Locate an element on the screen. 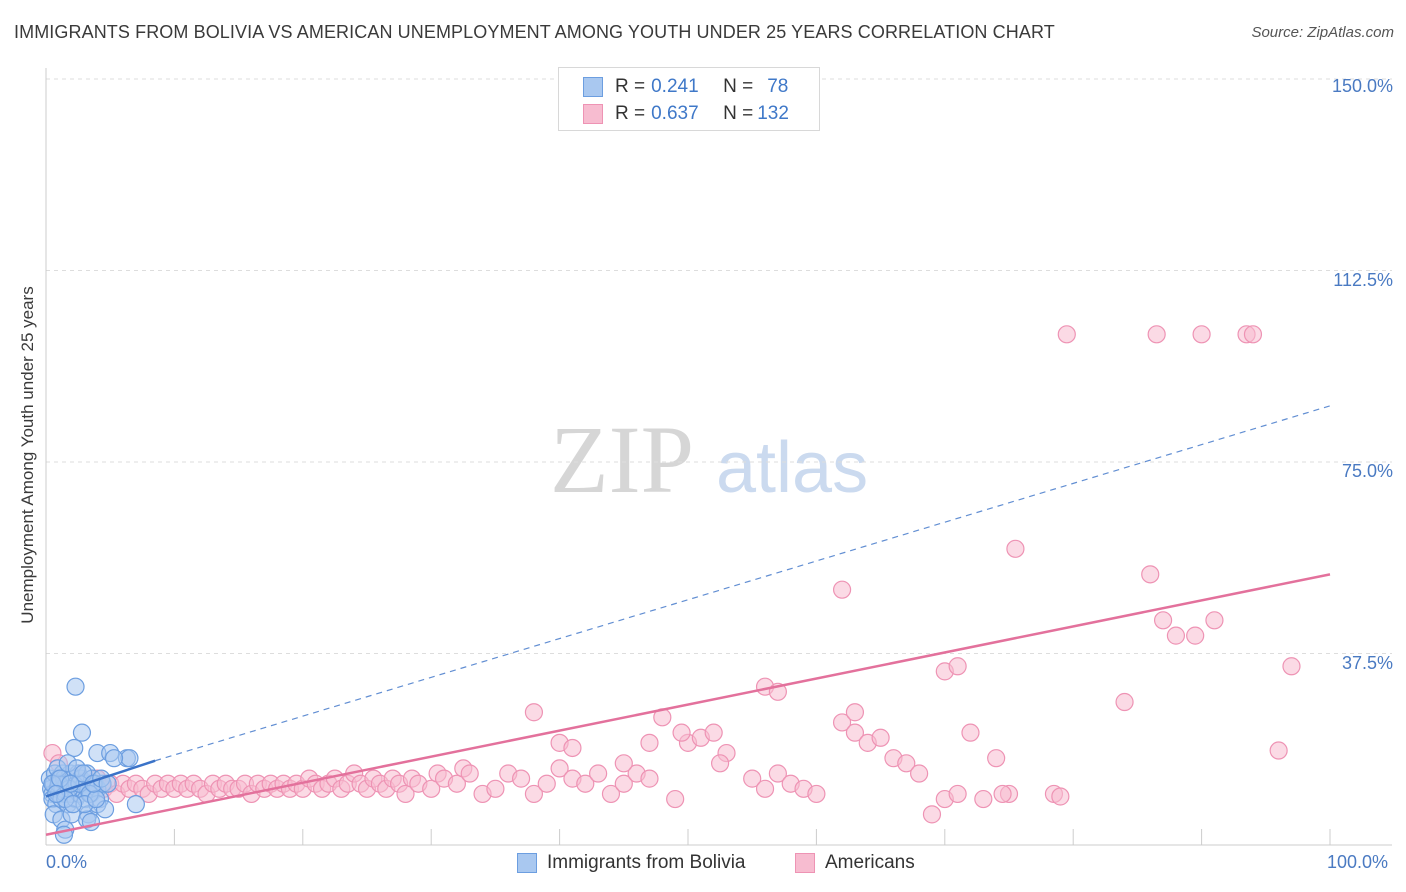 This screenshot has height=892, width=1406. y-tick-label: 150.0% is located at coordinates (1362, 86).